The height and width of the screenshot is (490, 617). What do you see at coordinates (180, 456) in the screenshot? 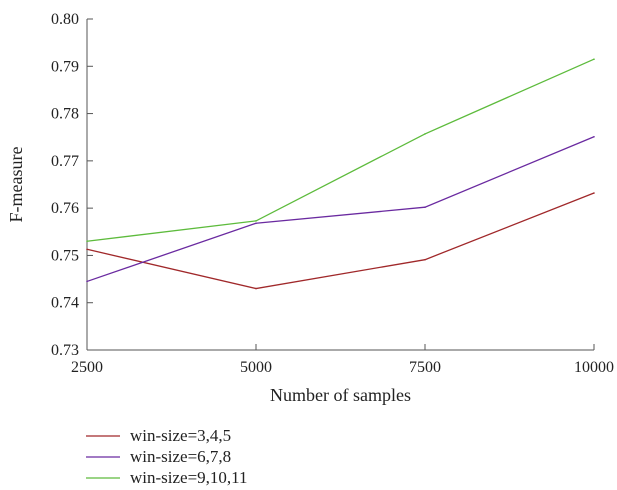
I see `legend-label: win-size=6,7,8` at bounding box center [180, 456].